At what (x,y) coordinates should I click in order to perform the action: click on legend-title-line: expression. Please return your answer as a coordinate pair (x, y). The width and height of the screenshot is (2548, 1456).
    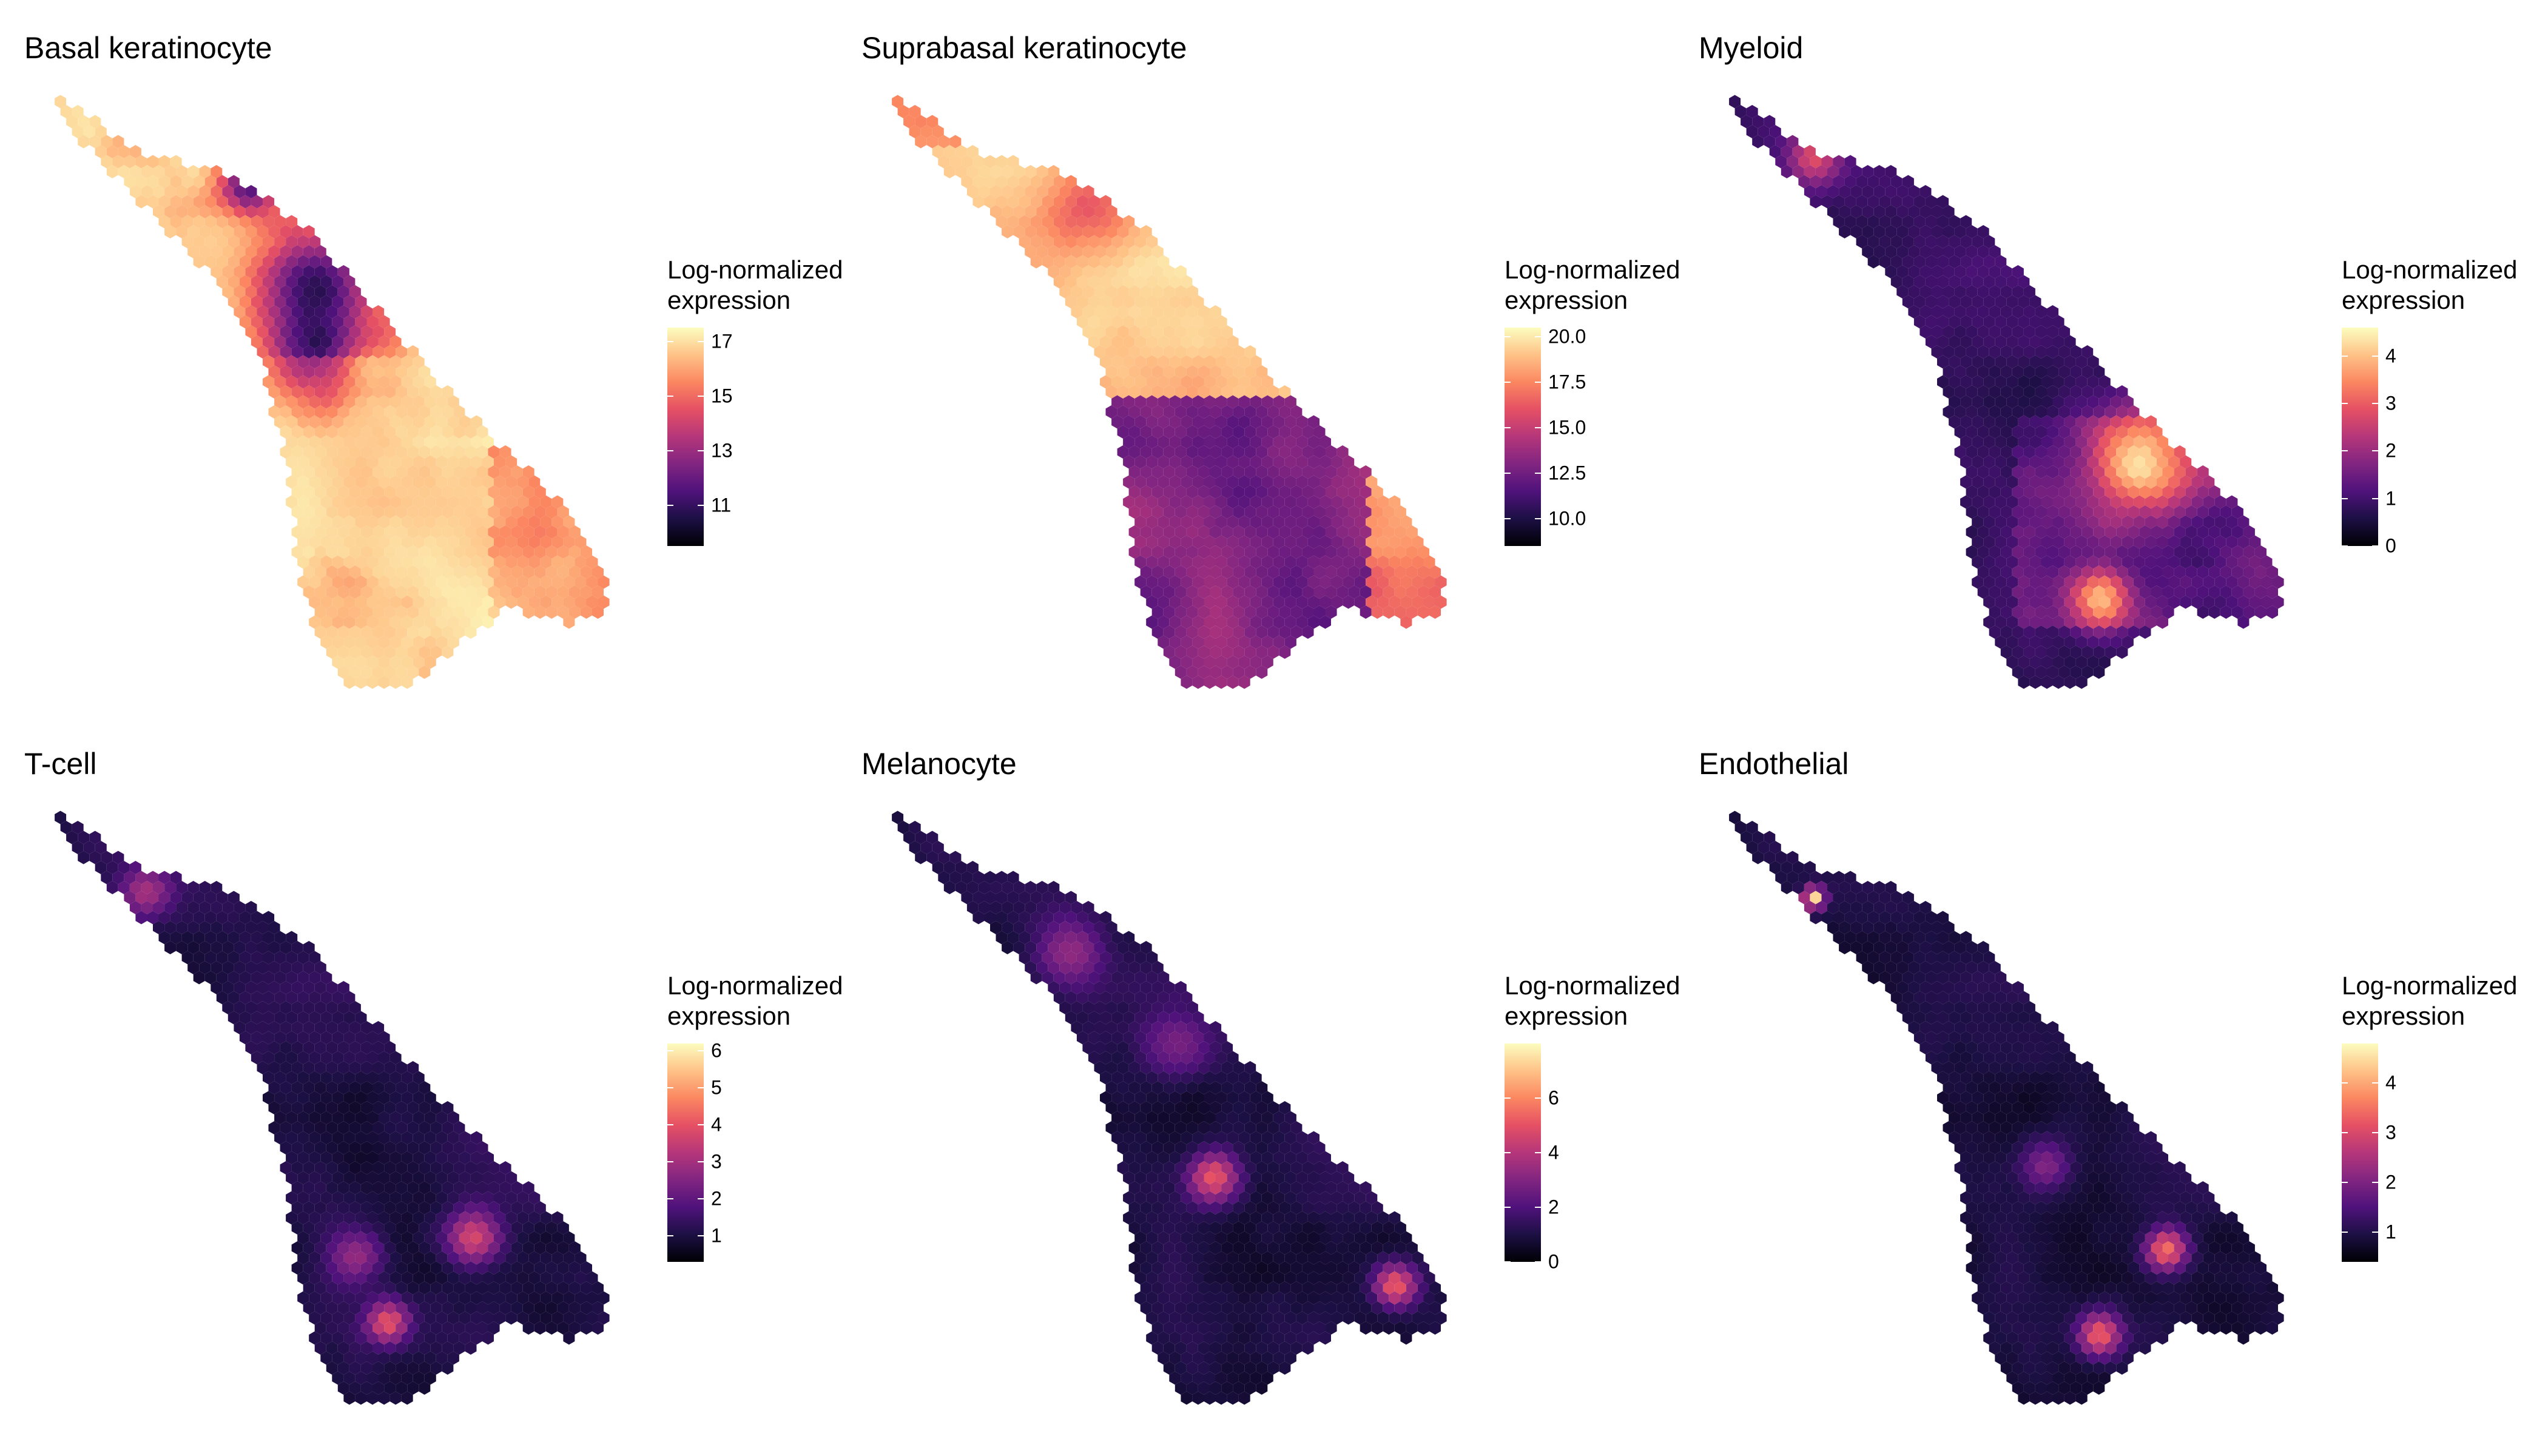
    Looking at the image, I should click on (729, 300).